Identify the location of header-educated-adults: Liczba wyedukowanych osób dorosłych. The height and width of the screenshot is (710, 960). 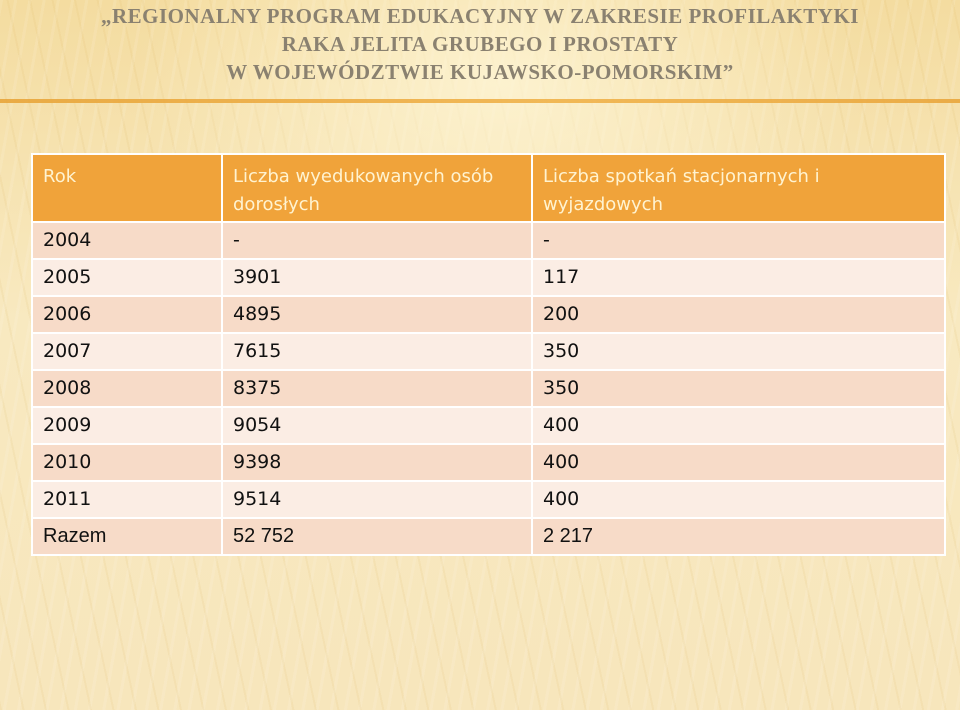
(377, 188).